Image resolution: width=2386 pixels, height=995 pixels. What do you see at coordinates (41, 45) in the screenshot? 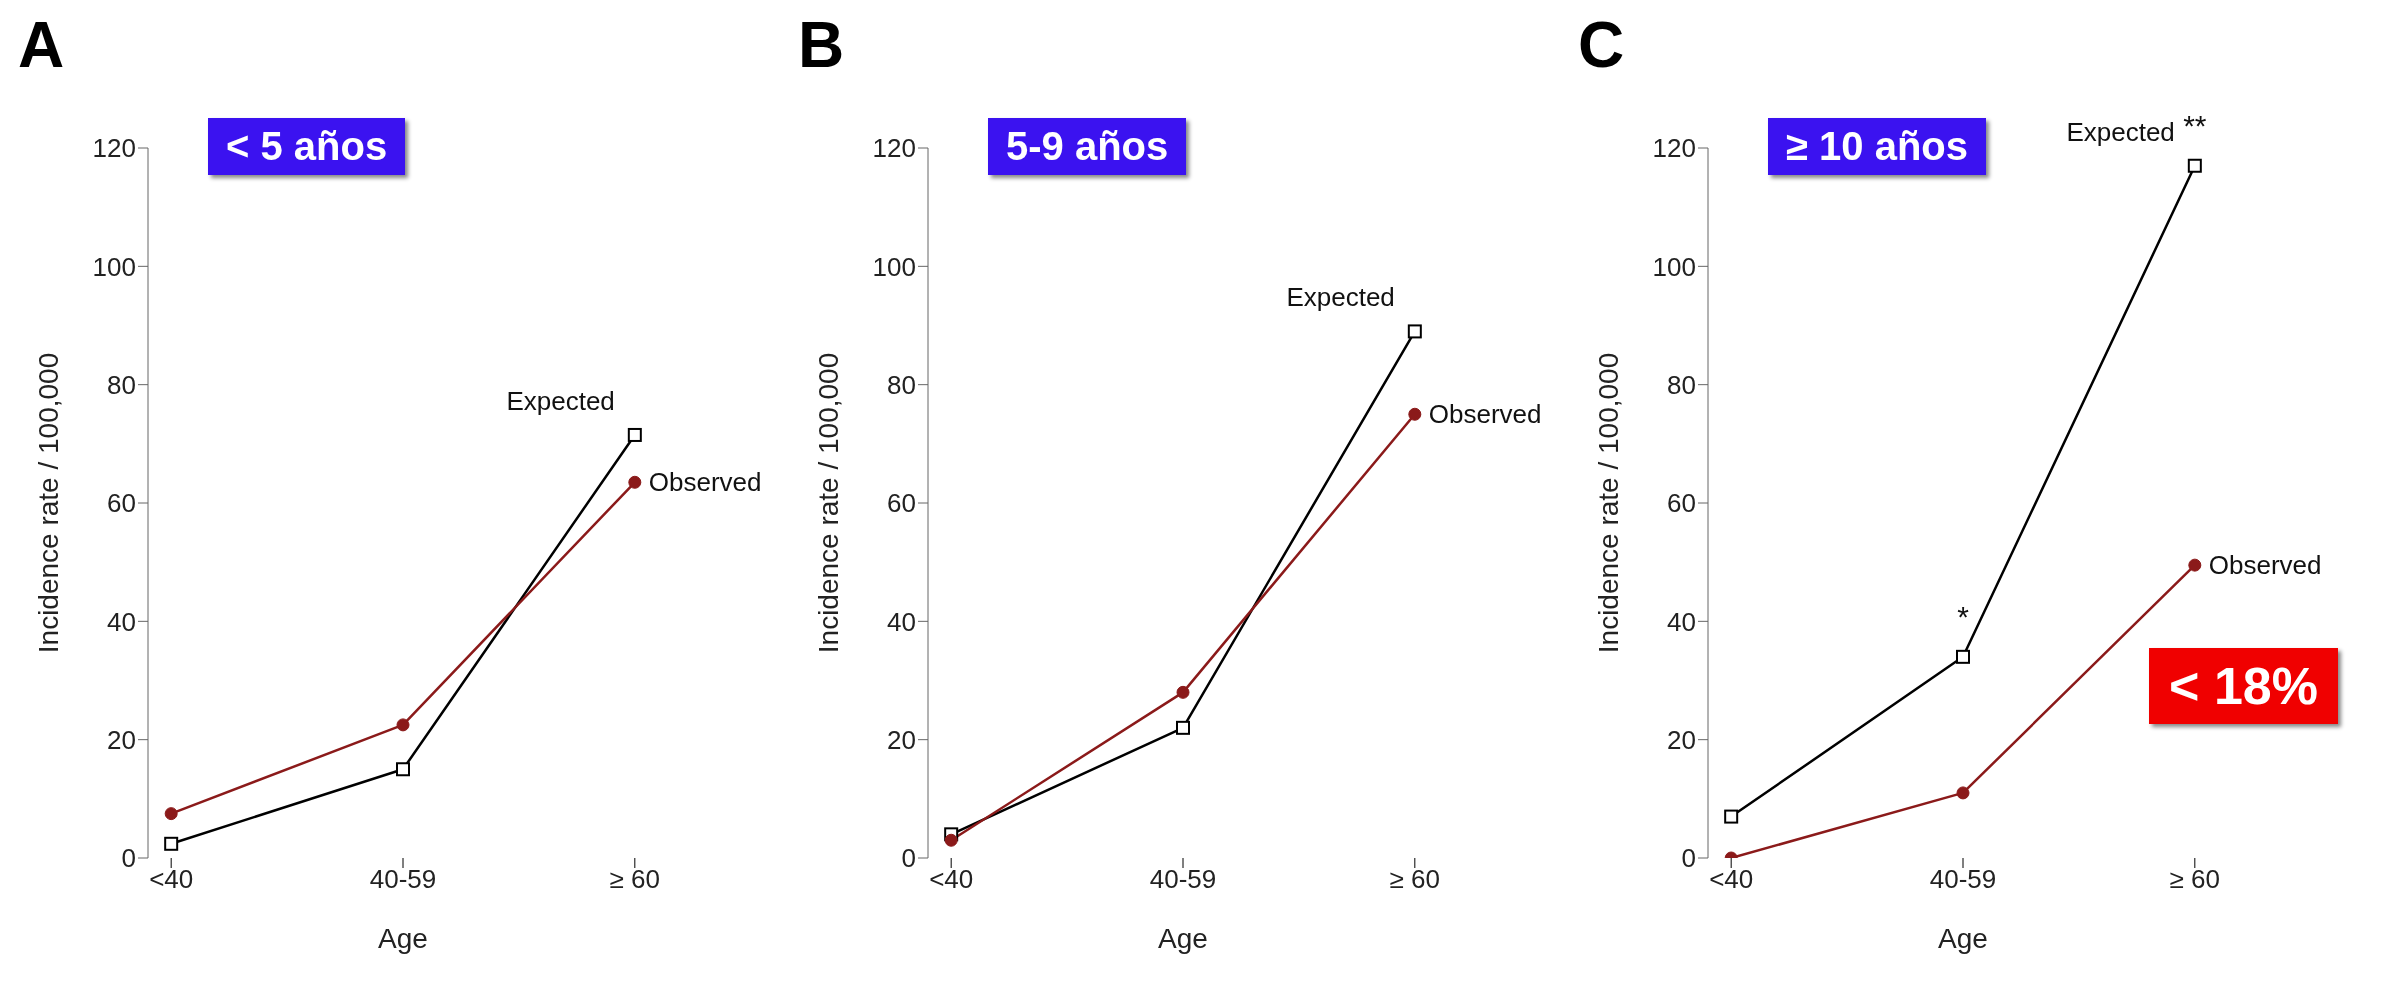
I see `chart-title: A` at bounding box center [41, 45].